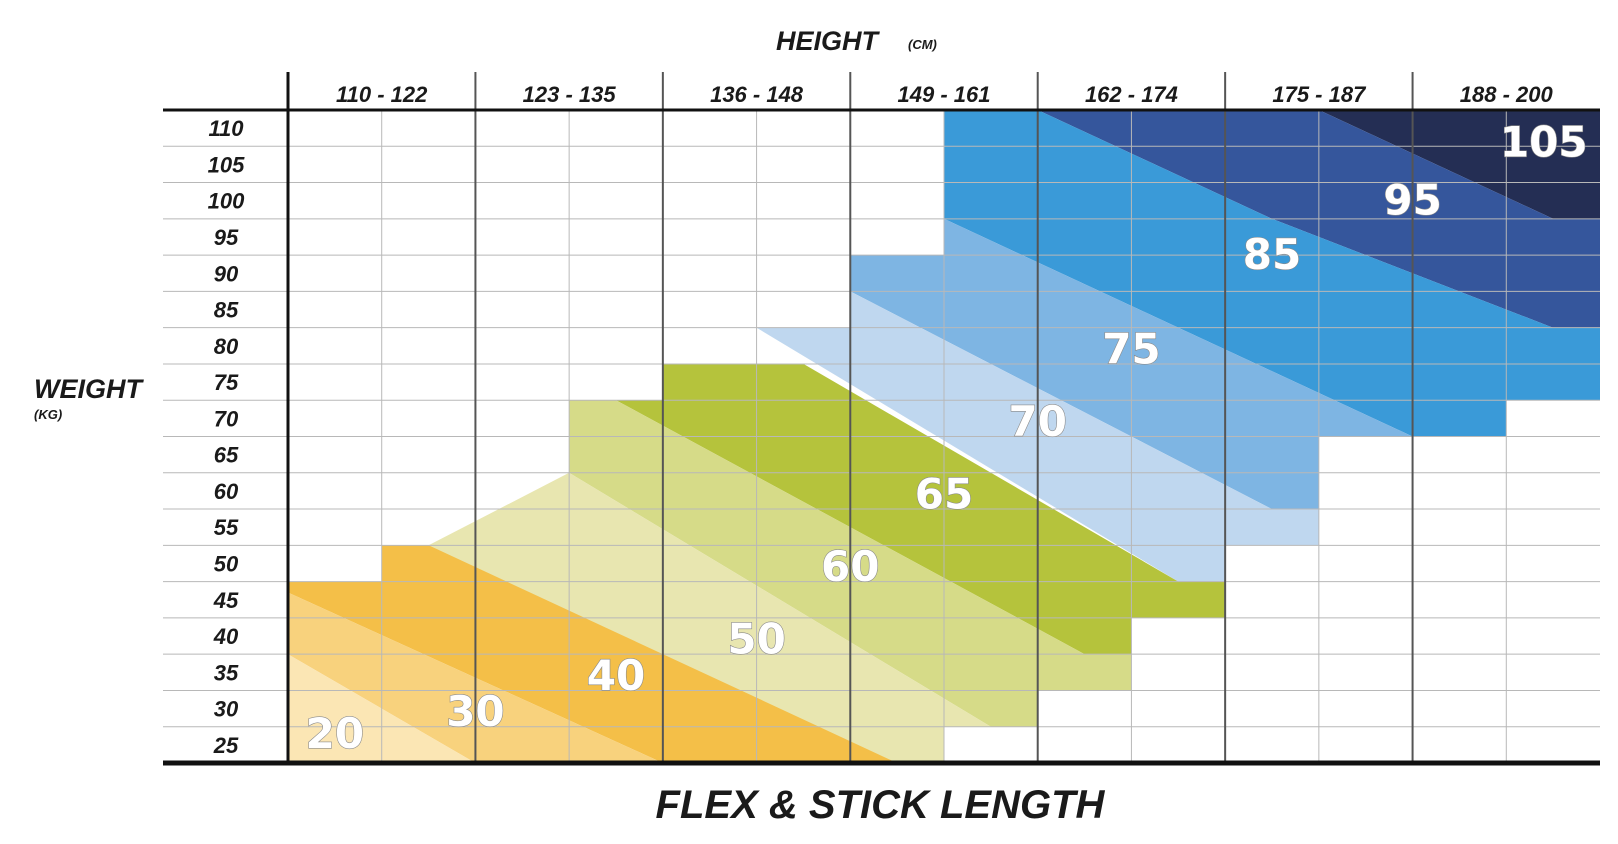 This screenshot has width=1618, height=844. Describe the element at coordinates (944, 494) in the screenshot. I see `flex-value-label: 65` at that location.